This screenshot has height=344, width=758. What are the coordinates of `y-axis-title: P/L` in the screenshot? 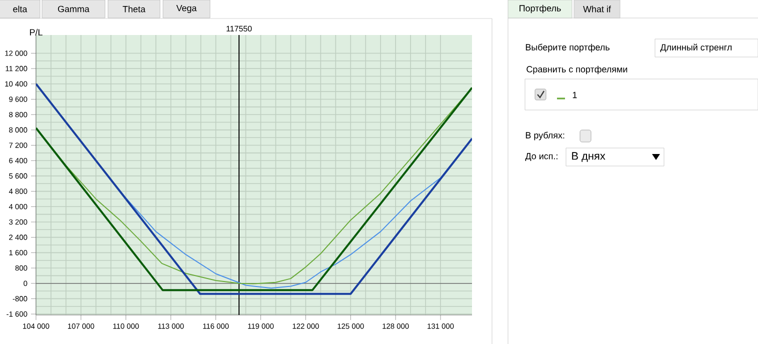 It's located at (36, 32).